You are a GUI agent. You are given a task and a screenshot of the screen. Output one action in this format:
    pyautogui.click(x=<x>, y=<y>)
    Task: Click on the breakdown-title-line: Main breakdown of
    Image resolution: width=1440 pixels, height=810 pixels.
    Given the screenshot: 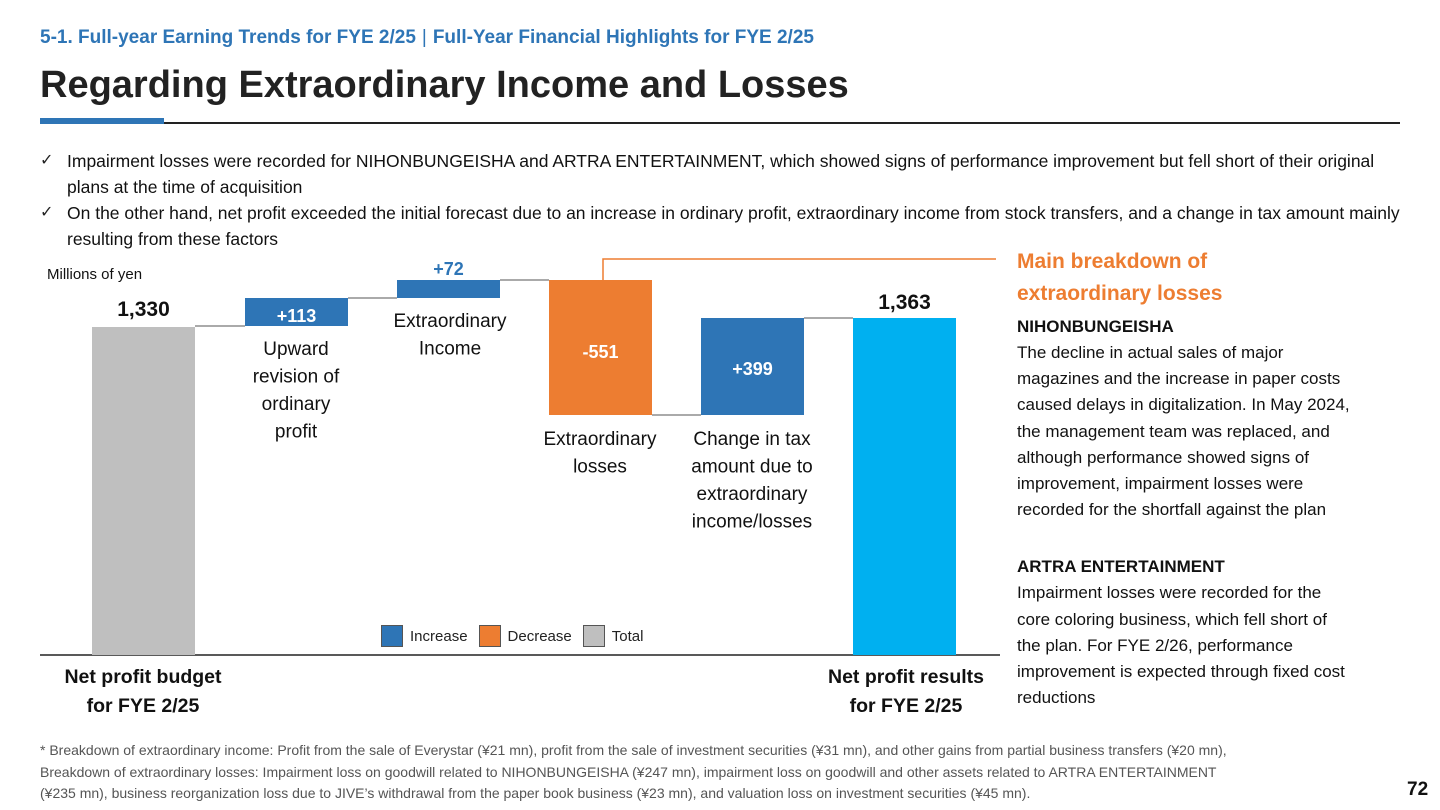 What is the action you would take?
    pyautogui.click(x=1112, y=261)
    